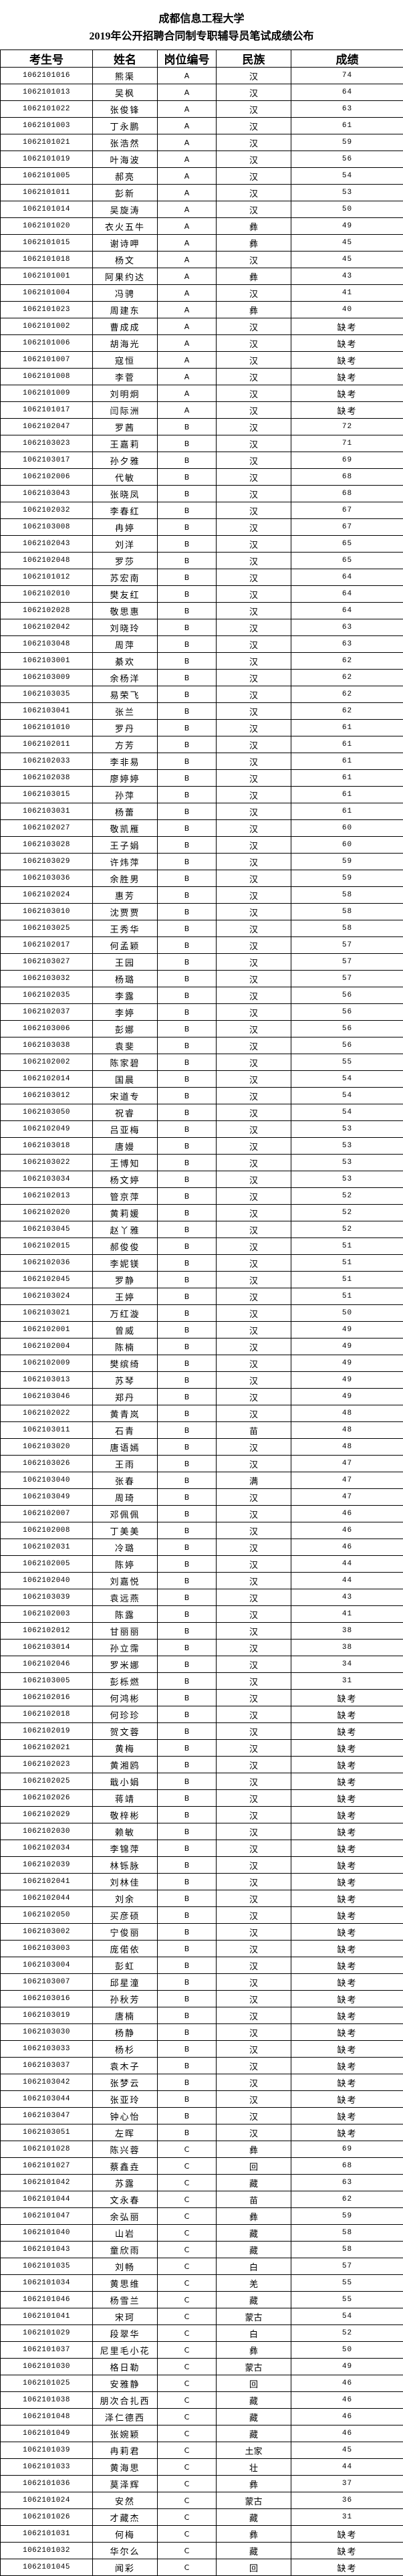 This screenshot has height=2576, width=403. Describe the element at coordinates (125, 678) in the screenshot. I see `name-cell: 余杨洋` at that location.